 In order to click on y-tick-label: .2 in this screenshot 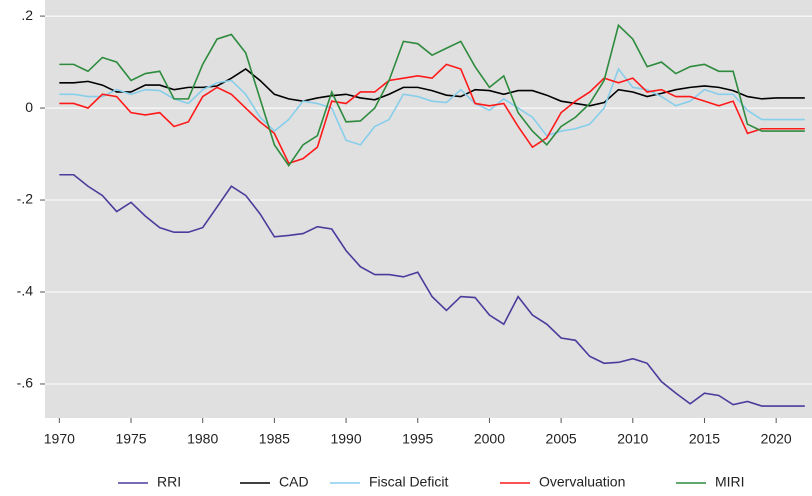, I will do `click(27, 15)`.